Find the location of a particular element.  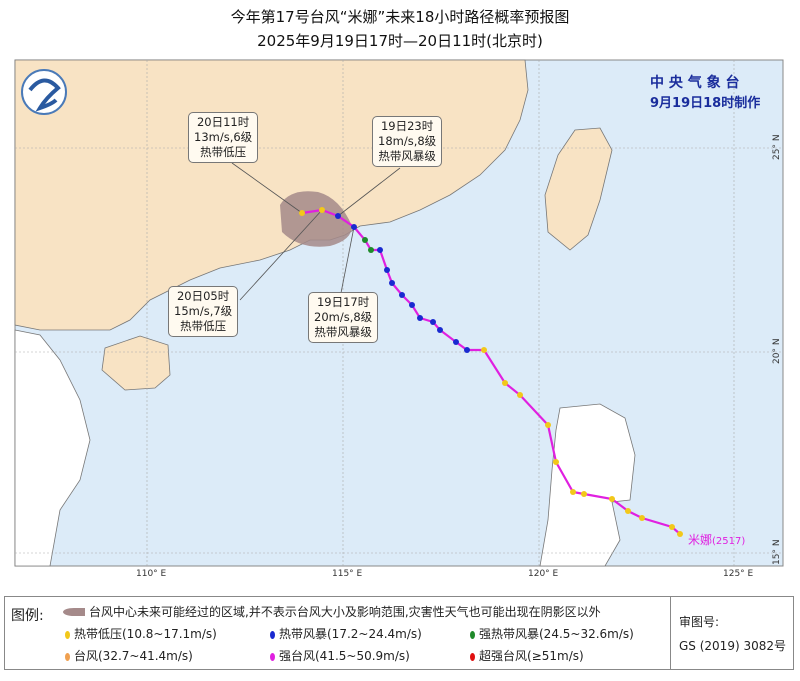

legend-item: 台风(32.7~41.4m/s) is located at coordinates (129, 655).